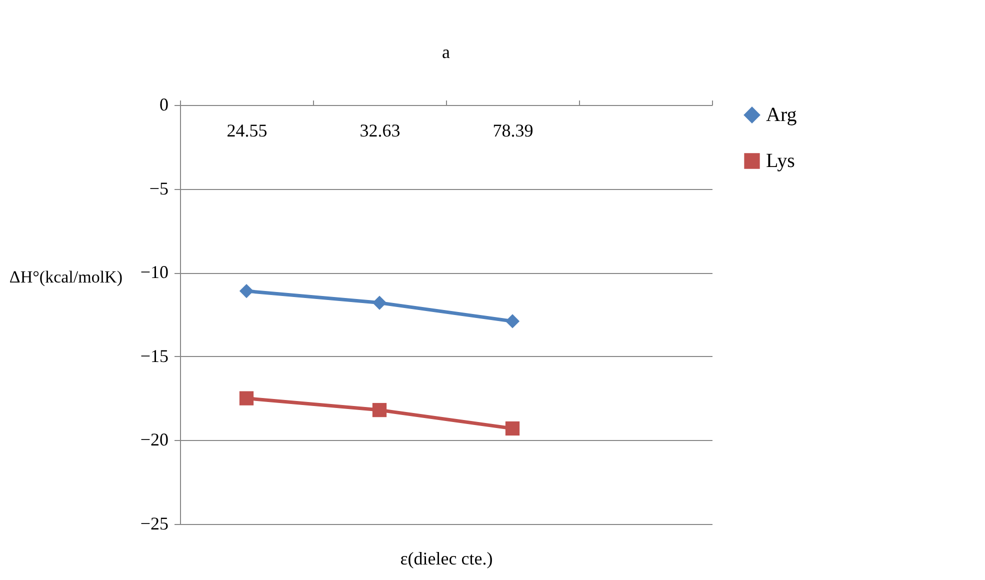  What do you see at coordinates (446, 558) in the screenshot?
I see `x-axis-title: ε(dielec cte.)` at bounding box center [446, 558].